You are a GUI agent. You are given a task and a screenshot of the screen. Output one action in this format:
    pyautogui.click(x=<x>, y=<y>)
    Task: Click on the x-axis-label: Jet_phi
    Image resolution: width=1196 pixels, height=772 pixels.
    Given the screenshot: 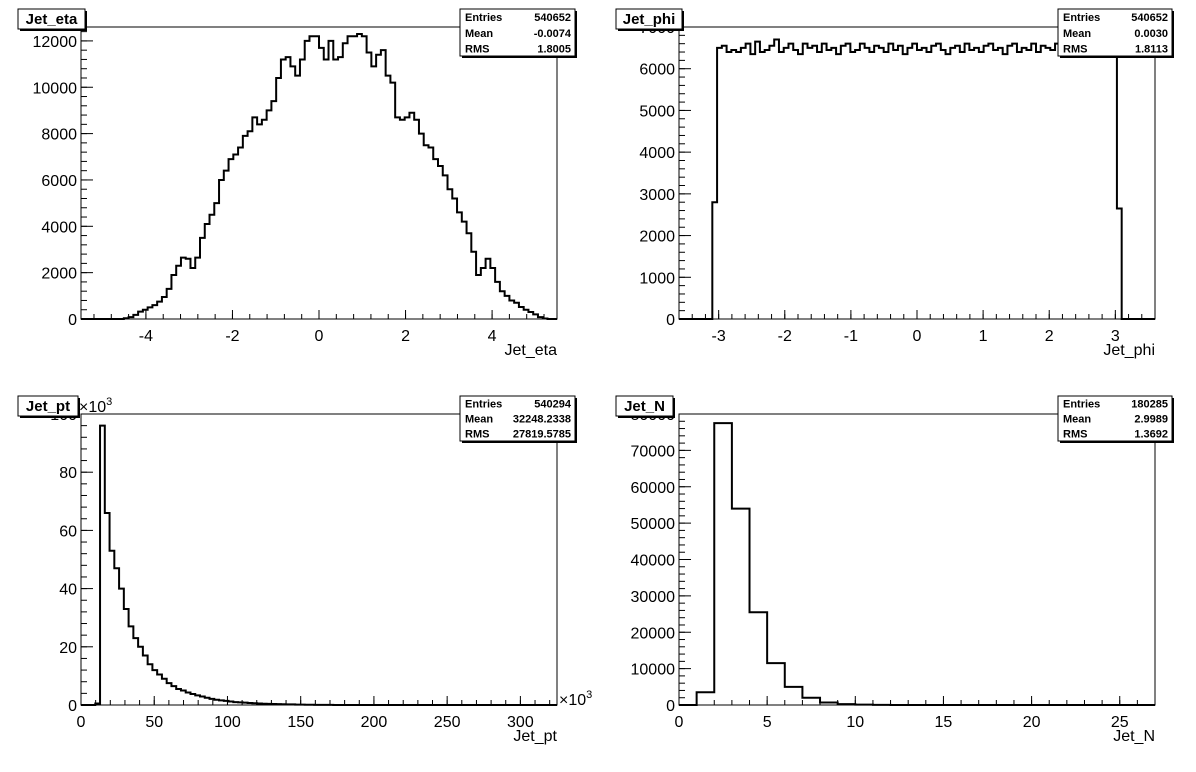 What is the action you would take?
    pyautogui.click(x=1129, y=350)
    